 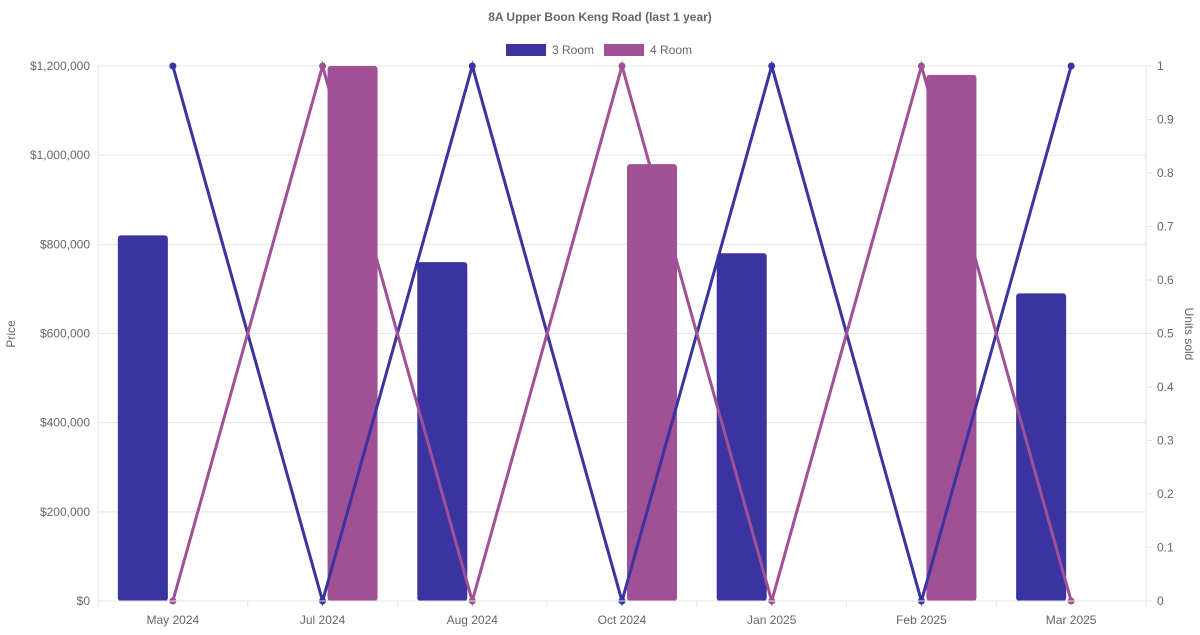 What do you see at coordinates (624, 50) in the screenshot?
I see `legend-swatch-4-room` at bounding box center [624, 50].